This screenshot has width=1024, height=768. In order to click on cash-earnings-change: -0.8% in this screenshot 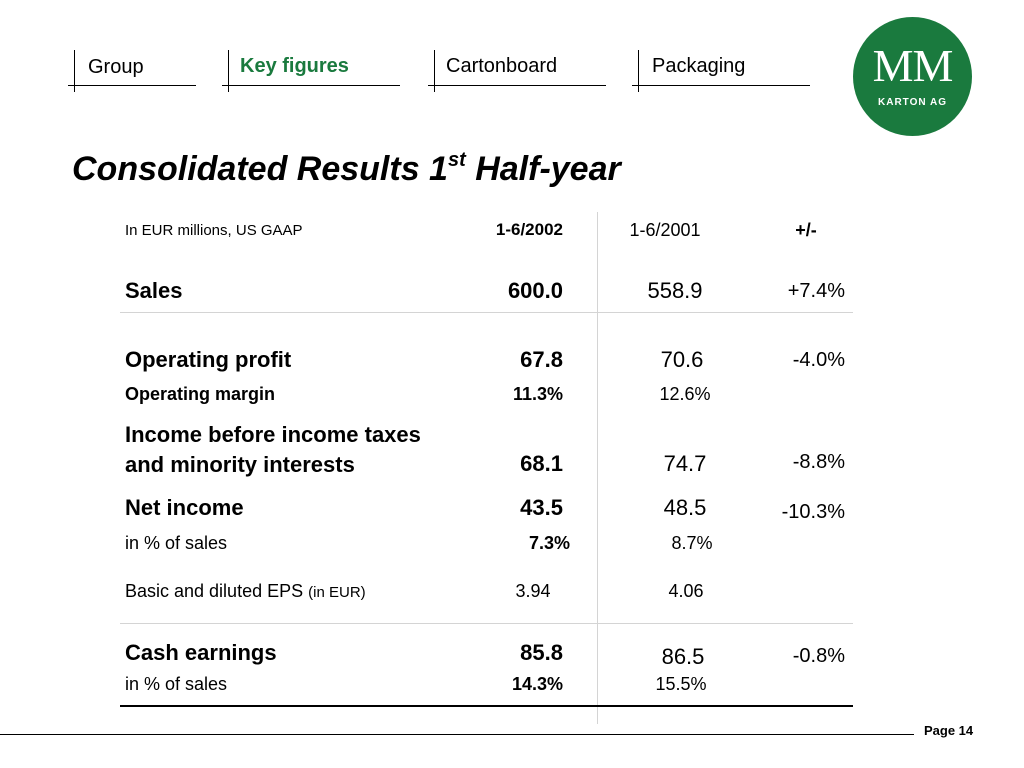, I will do `click(818, 656)`.